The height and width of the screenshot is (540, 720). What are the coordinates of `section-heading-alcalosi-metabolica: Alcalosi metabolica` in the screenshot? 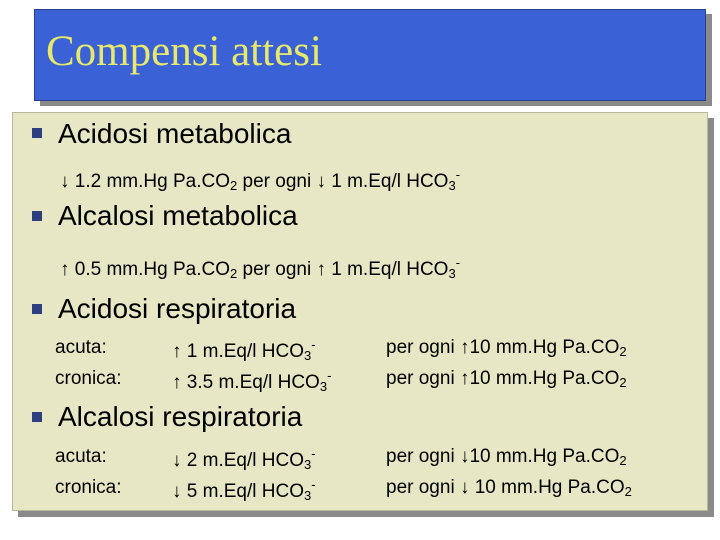 It's located at (178, 215).